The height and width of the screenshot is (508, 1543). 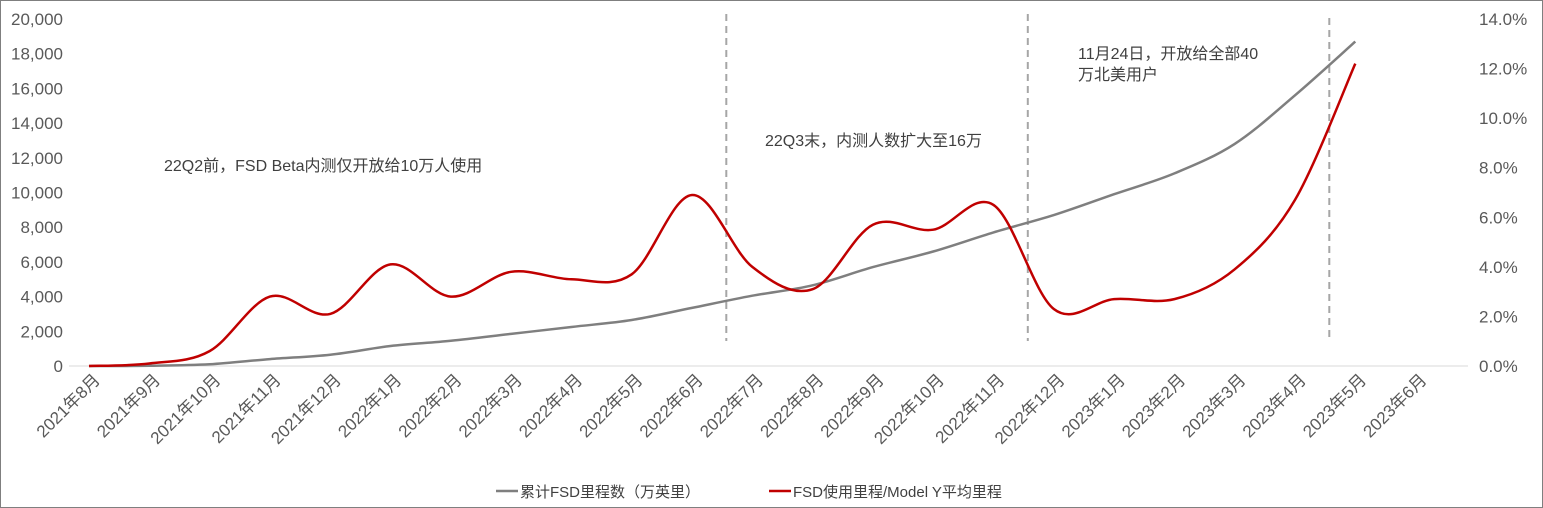 What do you see at coordinates (1498, 217) in the screenshot?
I see `right-y-tick-label: 6.0%` at bounding box center [1498, 217].